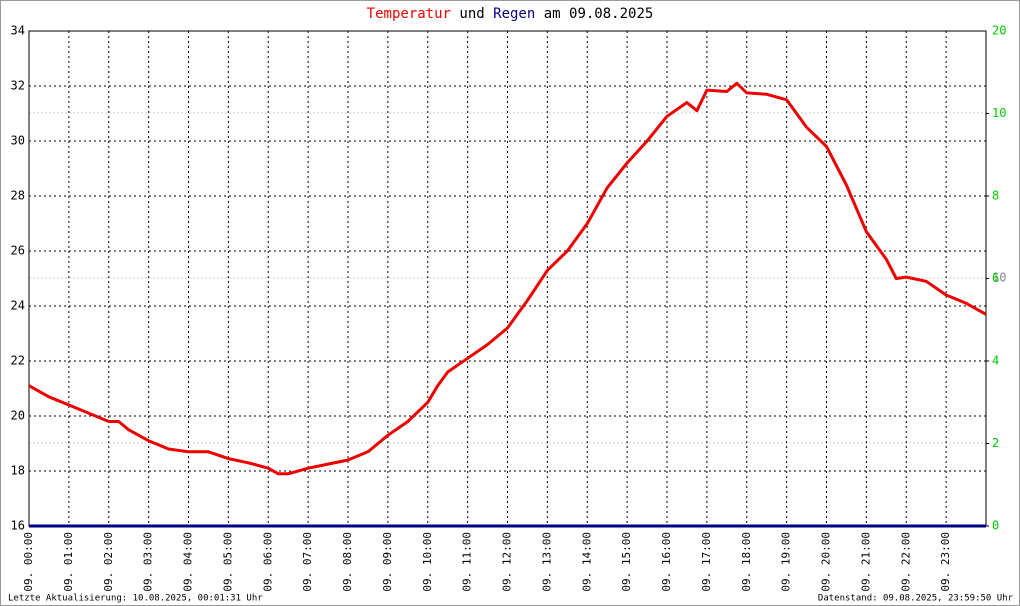 This screenshot has height=606, width=1020. I want to click on x-tick-label: 09. 19:00, so click(786, 562).